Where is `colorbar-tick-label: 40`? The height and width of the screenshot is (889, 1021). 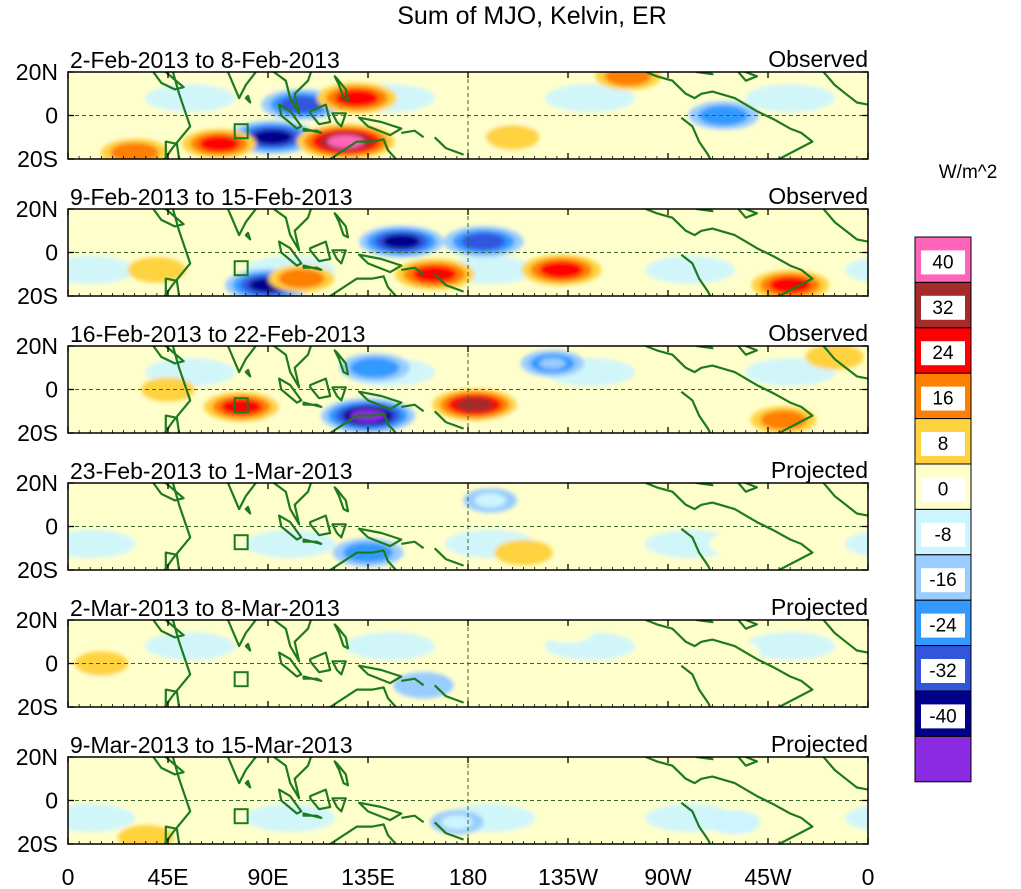
colorbar-tick-label: 40 is located at coordinates (942, 262).